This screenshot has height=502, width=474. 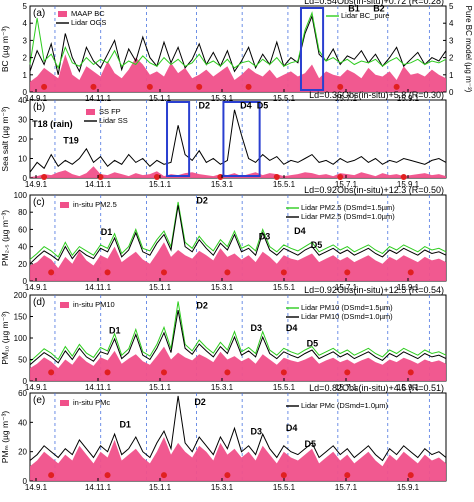 I want to click on y-tick-label: 60, so click(x=22, y=229).